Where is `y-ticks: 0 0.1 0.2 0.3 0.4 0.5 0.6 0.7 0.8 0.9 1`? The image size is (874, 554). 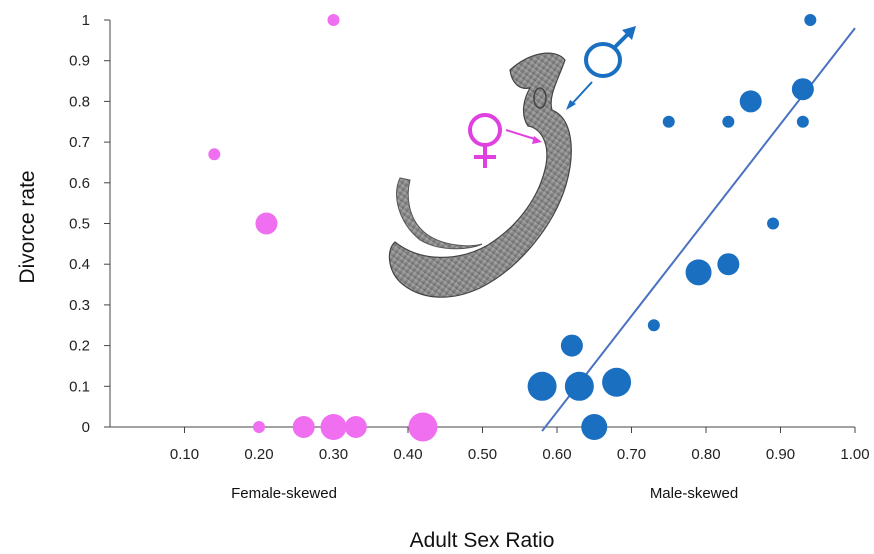 y-ticks: 0 0.1 0.2 0.3 0.4 0.5 0.6 0.7 0.8 0.9 1 is located at coordinates (89, 224).